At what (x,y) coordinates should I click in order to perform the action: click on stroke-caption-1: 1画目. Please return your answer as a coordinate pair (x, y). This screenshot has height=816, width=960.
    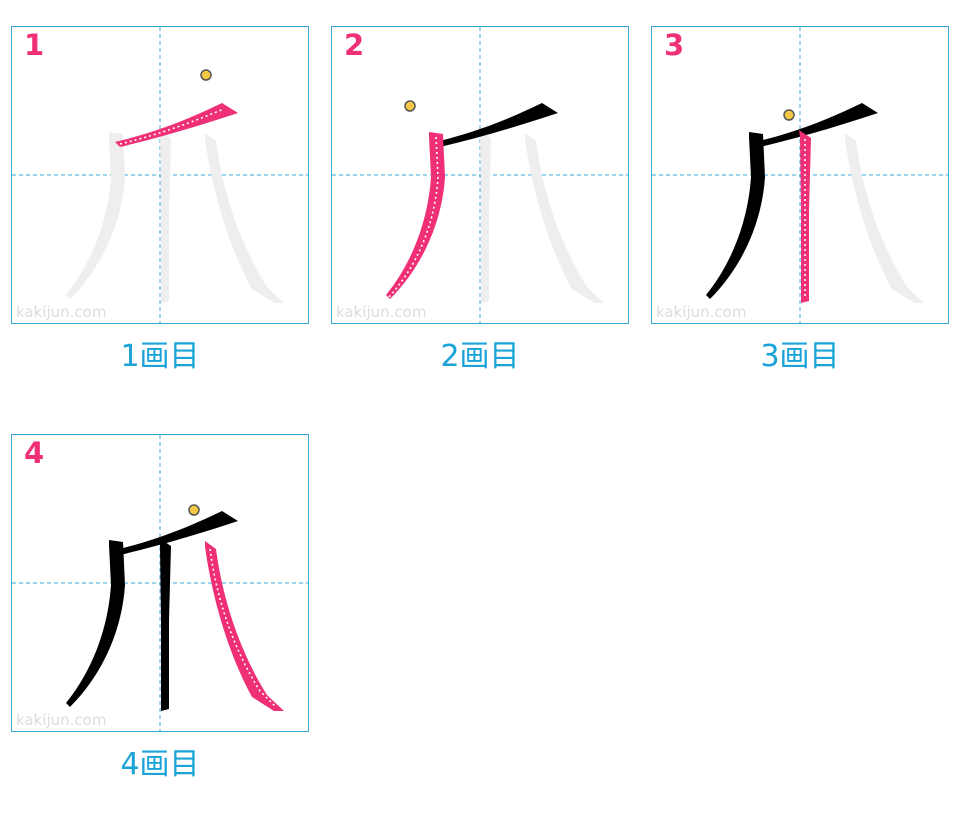
    Looking at the image, I should click on (160, 356).